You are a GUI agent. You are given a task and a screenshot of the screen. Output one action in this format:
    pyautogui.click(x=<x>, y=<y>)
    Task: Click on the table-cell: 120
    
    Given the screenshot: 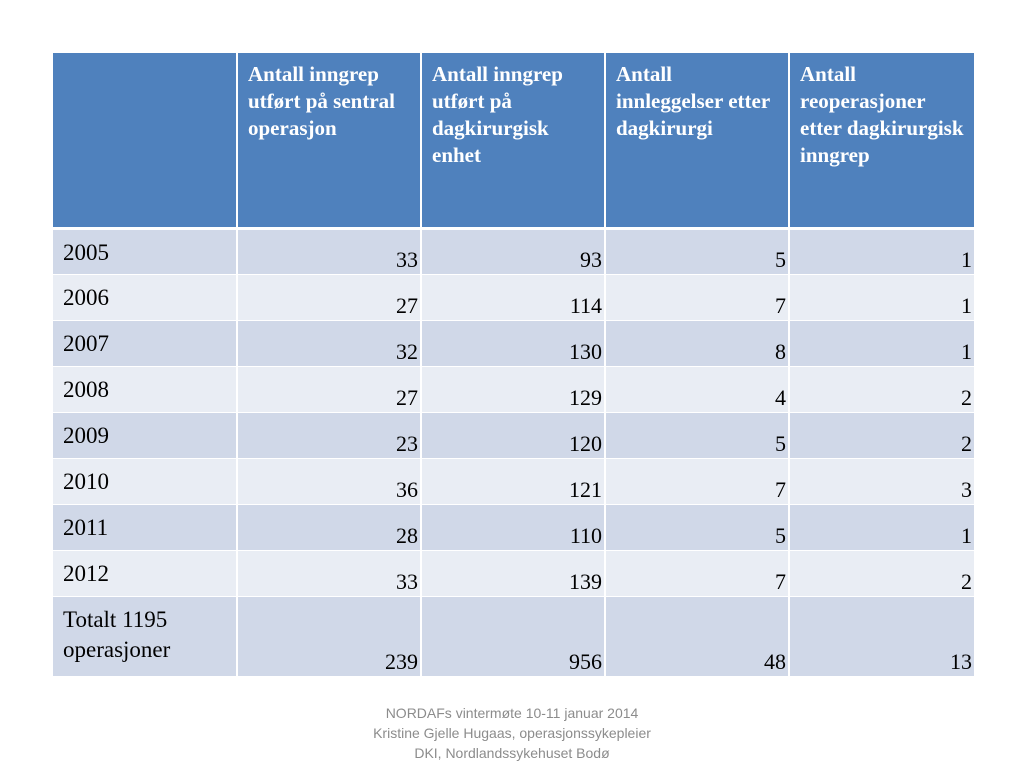 What is the action you would take?
    pyautogui.click(x=513, y=435)
    